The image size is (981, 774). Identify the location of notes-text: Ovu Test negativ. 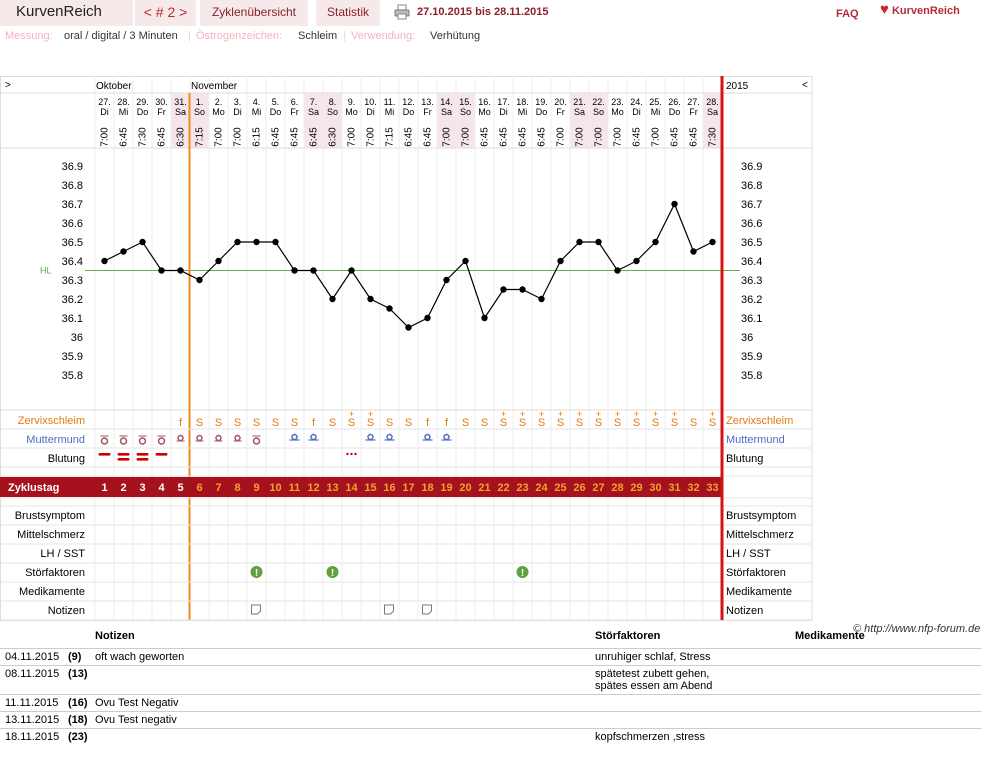
(136, 720).